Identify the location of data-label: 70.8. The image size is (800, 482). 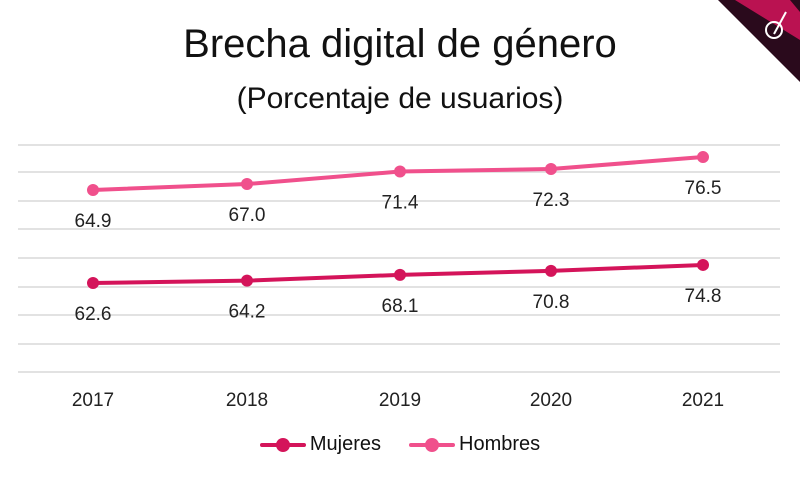
(551, 302).